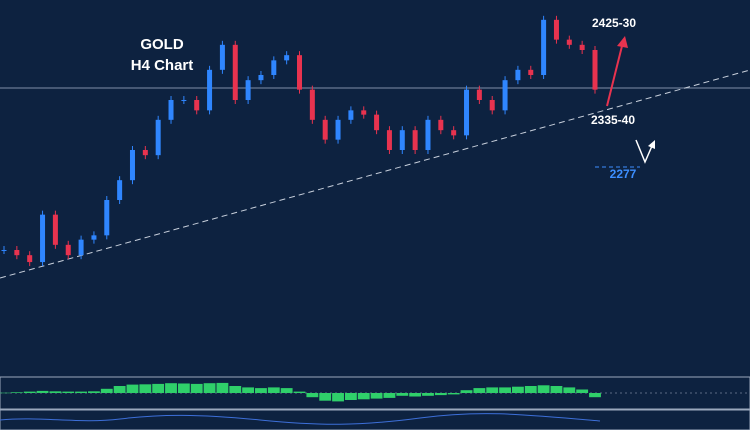  I want to click on arrow-up, so click(615, 74).